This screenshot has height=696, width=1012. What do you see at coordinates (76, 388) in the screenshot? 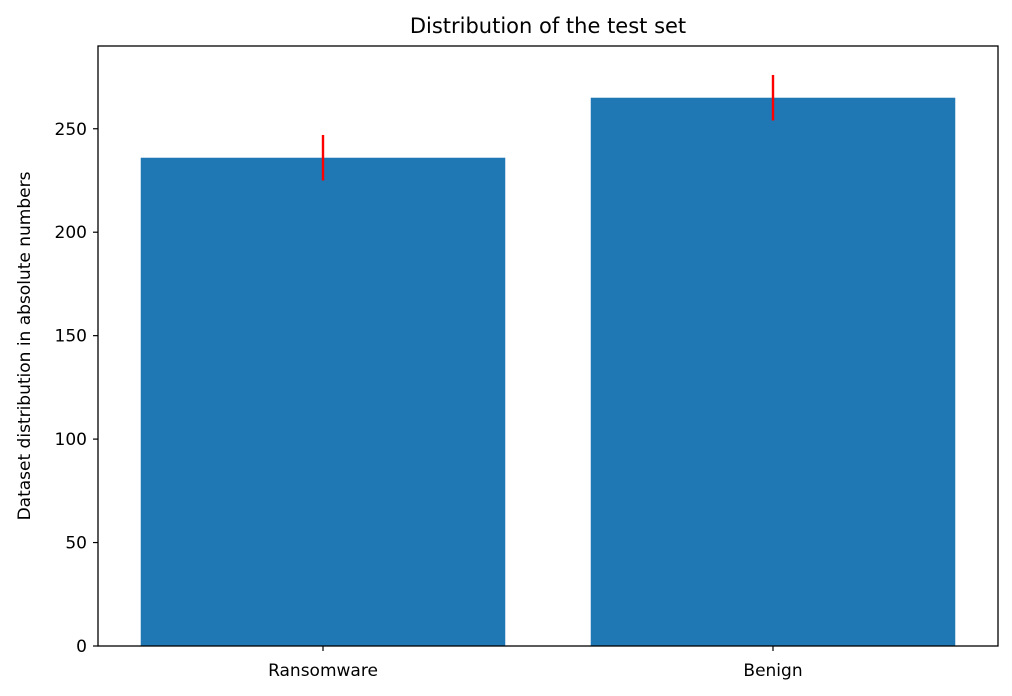
I see `y-axis-ticks: 0 50 100 150 200 250` at bounding box center [76, 388].